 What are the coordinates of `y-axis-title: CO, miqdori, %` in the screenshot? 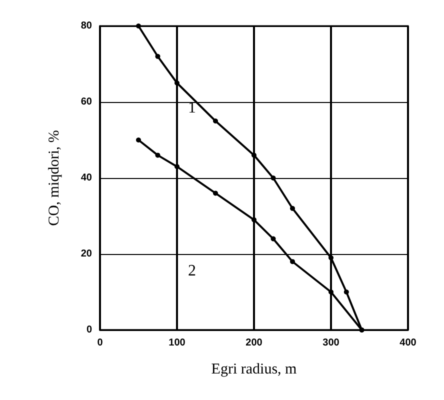 It's located at (54, 178).